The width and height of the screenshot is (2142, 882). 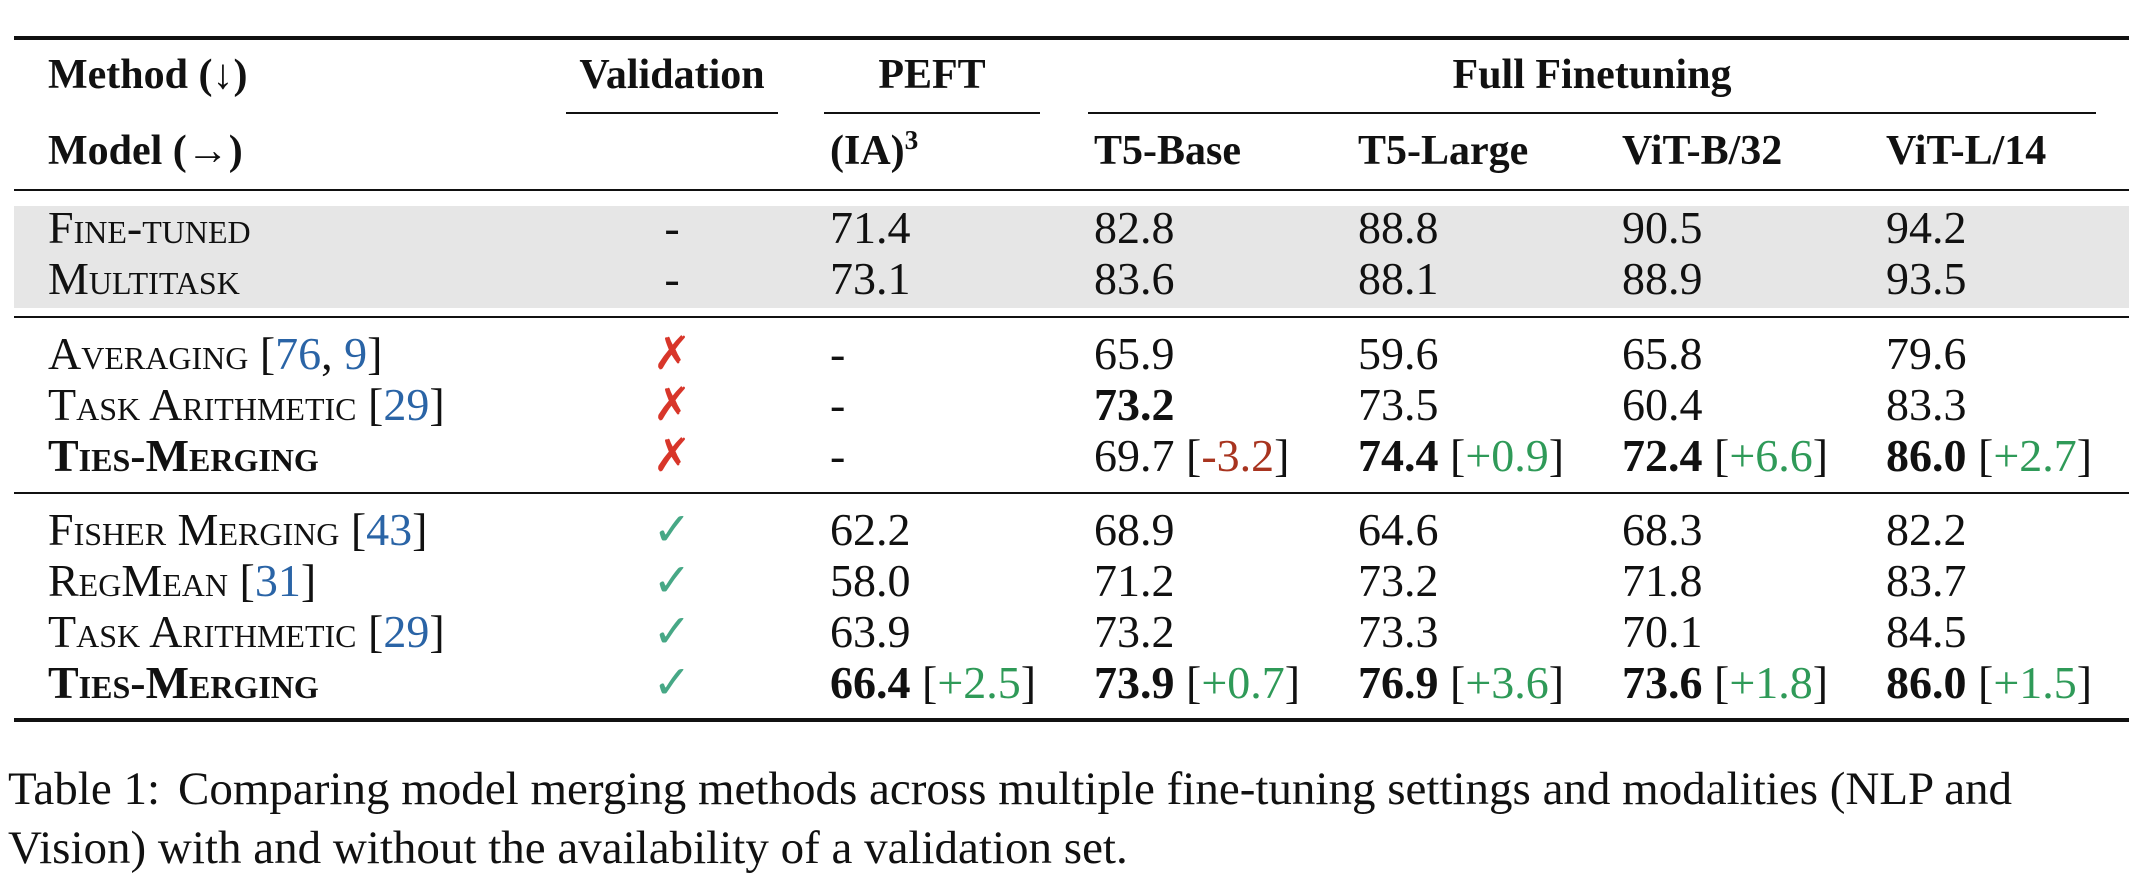 I want to click on method-name: Multitask, so click(x=144, y=278).